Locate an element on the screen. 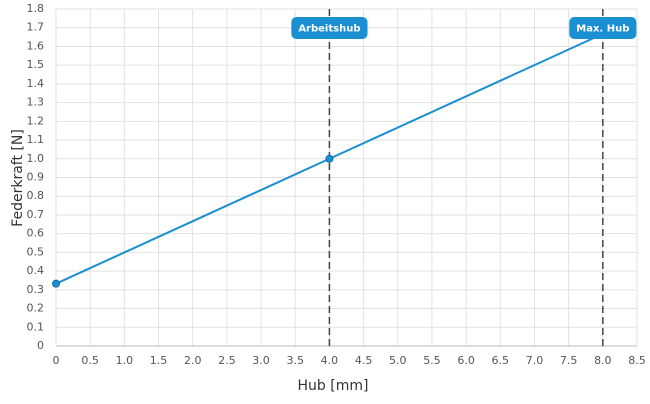 Image resolution: width=650 pixels, height=404 pixels. y-tick-label: 1.6 is located at coordinates (36, 45).